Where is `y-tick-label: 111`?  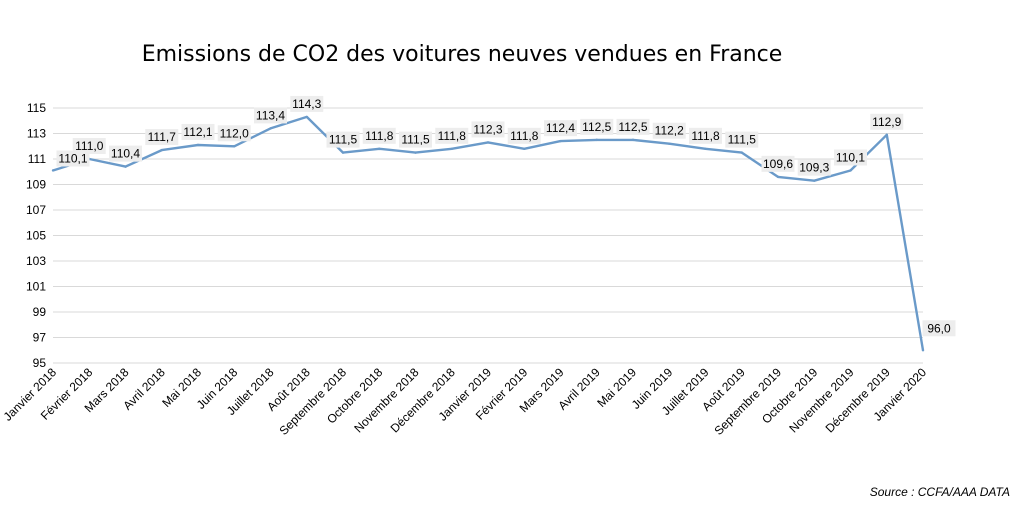 y-tick-label: 111 is located at coordinates (37, 159).